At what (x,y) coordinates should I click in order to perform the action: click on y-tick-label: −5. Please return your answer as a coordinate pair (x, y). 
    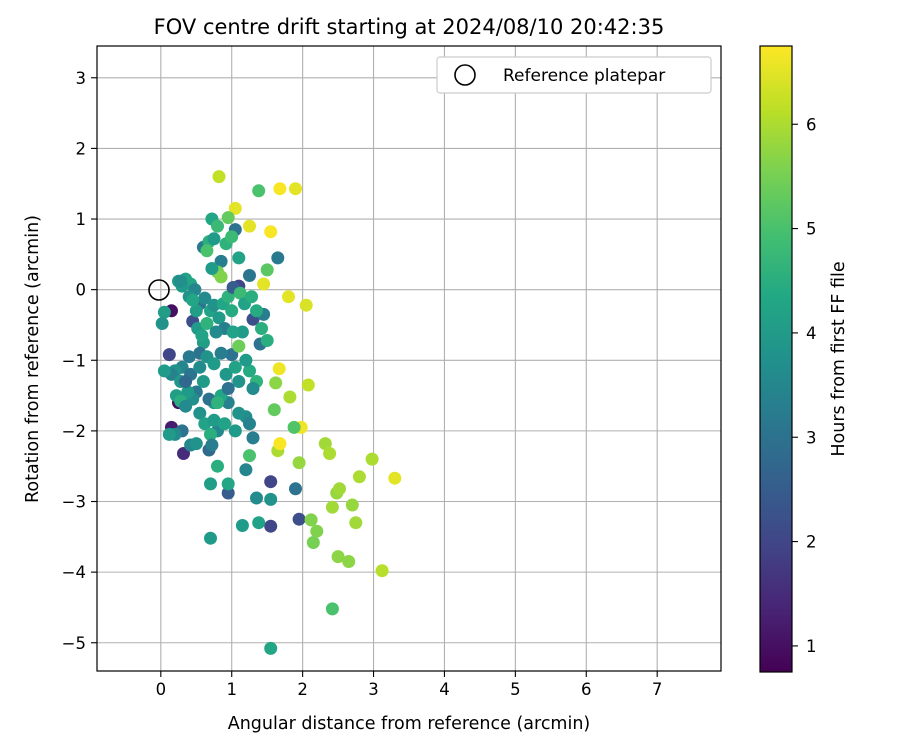
    Looking at the image, I should click on (74, 643).